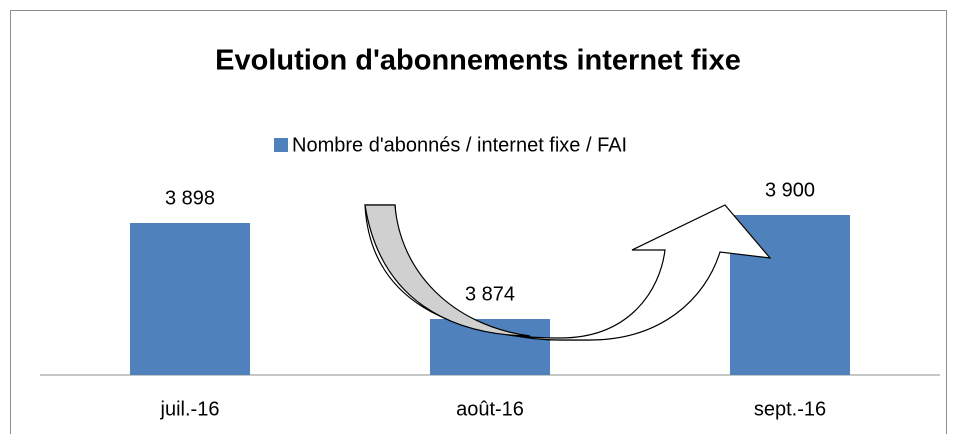  What do you see at coordinates (790, 190) in the screenshot?
I see `data-label: 3 900` at bounding box center [790, 190].